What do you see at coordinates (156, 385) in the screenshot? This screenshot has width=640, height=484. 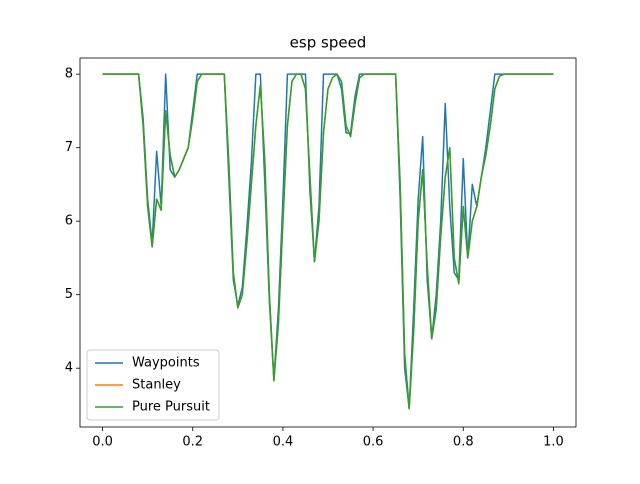 I see `legend-label: Stanley` at bounding box center [156, 385].